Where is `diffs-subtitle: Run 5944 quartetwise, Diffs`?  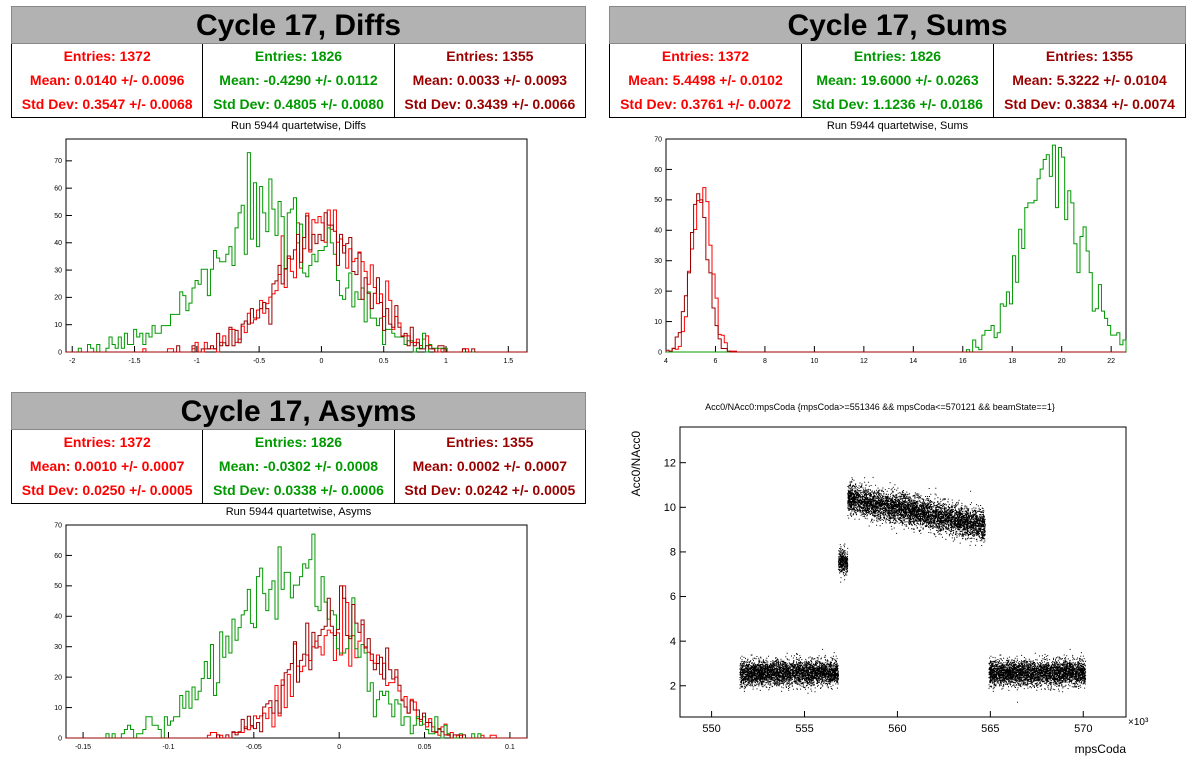
diffs-subtitle: Run 5944 quartetwise, Diffs is located at coordinates (298, 126).